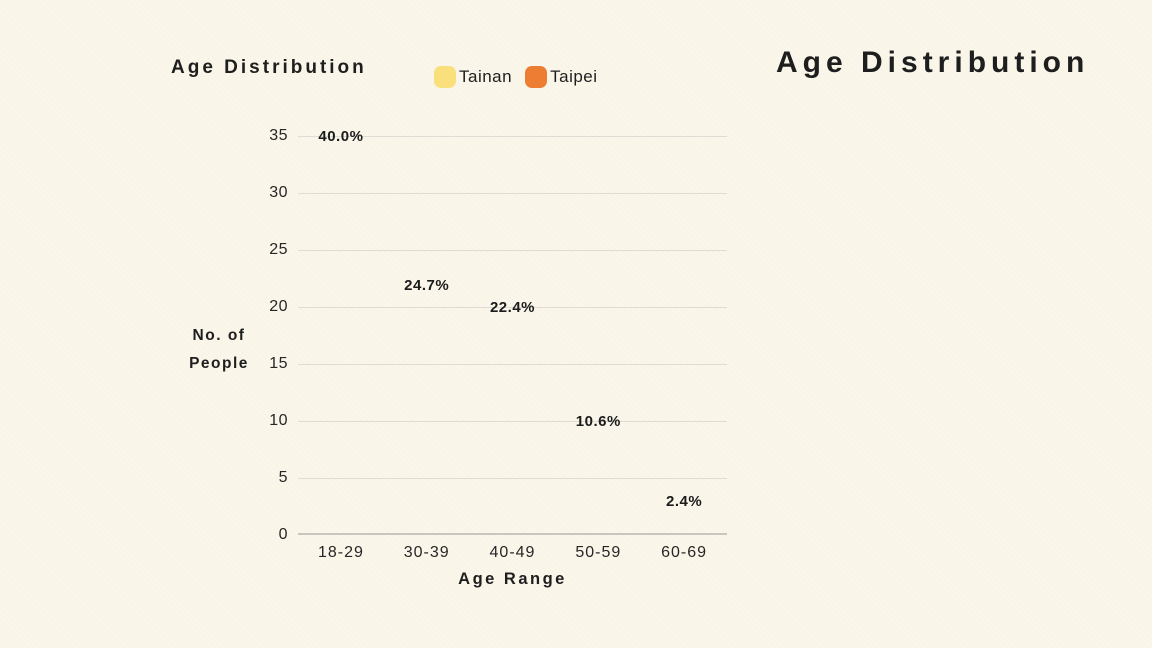 The width and height of the screenshot is (1152, 648). I want to click on y-tick-label: 10, so click(278, 420).